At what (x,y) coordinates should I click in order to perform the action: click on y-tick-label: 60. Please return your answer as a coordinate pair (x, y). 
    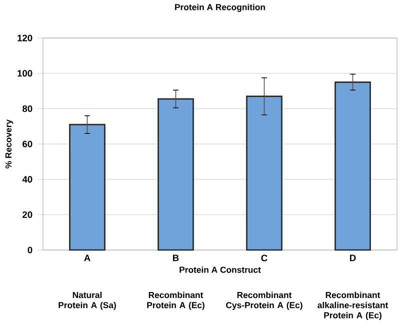
    Looking at the image, I should click on (27, 144).